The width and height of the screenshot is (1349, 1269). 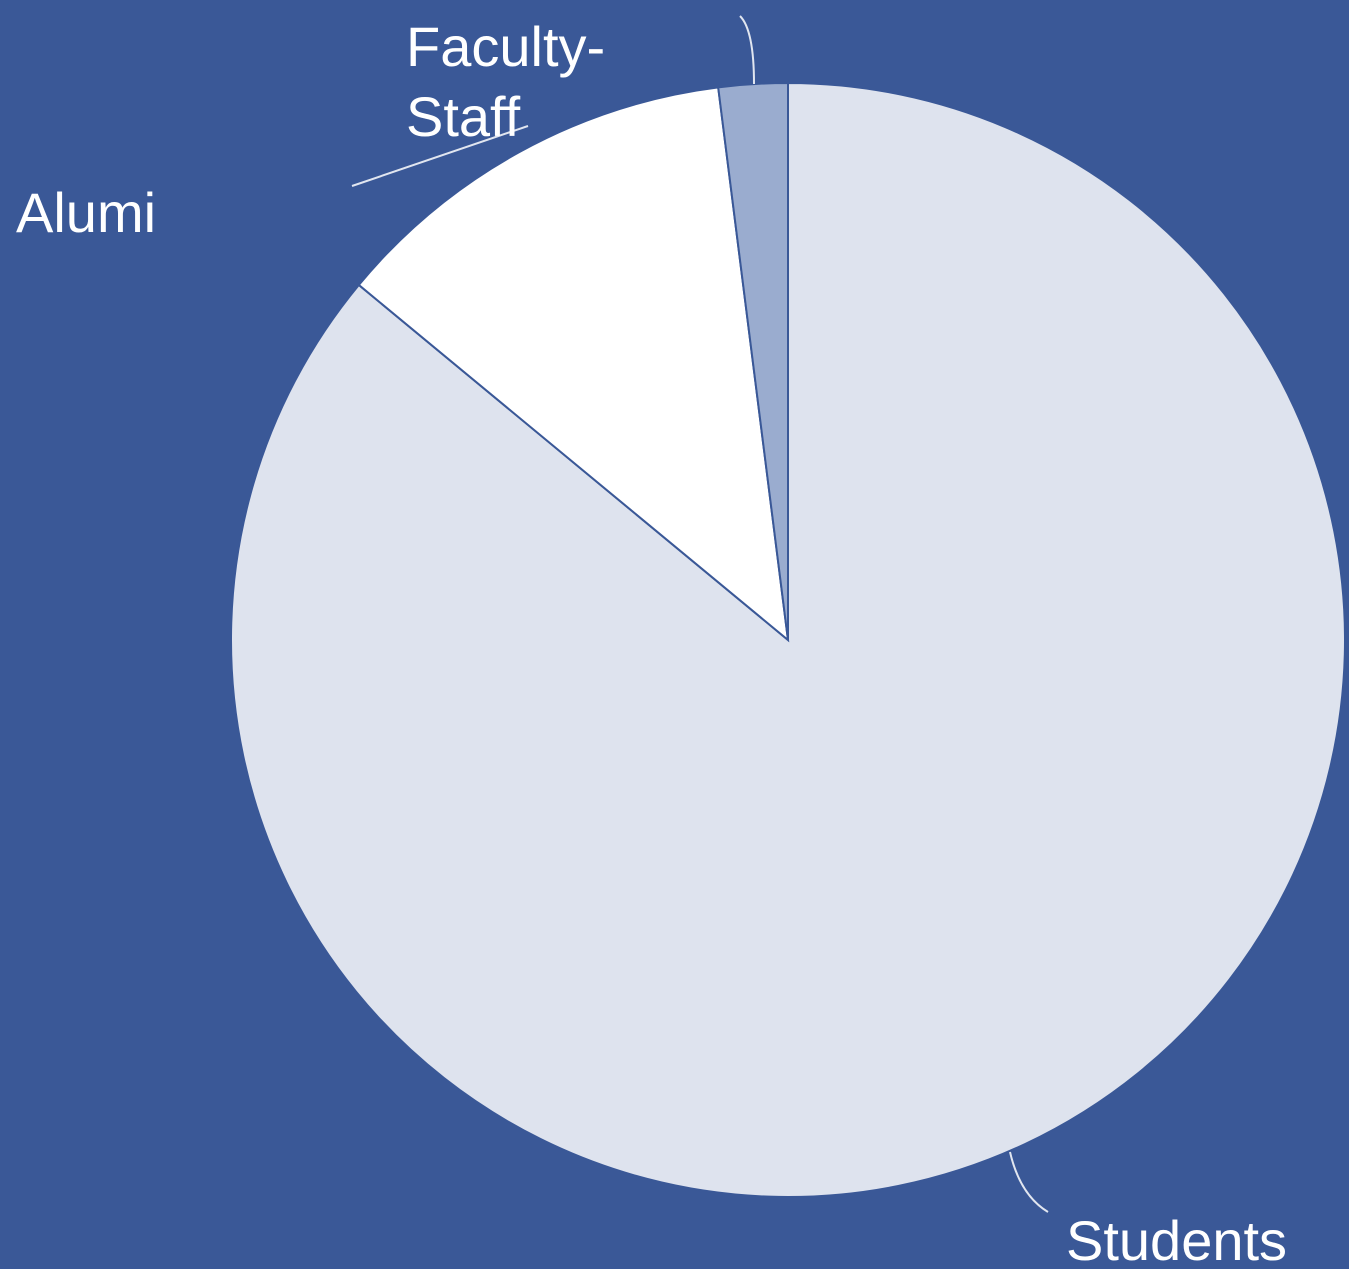 What do you see at coordinates (573, 364) in the screenshot?
I see `pie-slice-alumi` at bounding box center [573, 364].